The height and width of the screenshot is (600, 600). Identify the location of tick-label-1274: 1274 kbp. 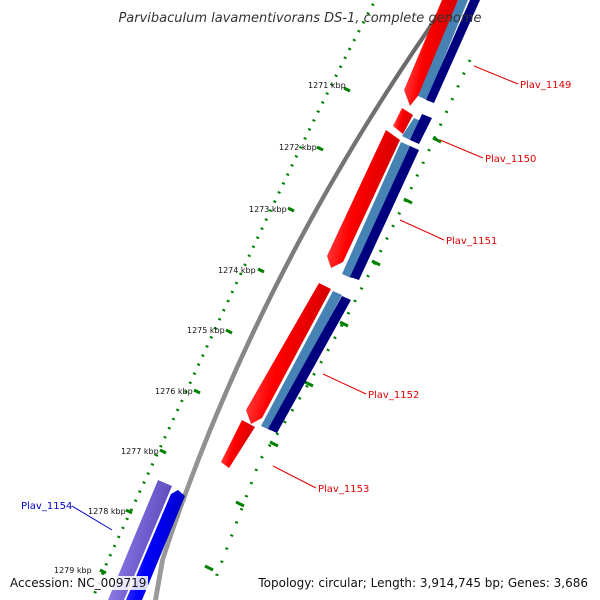
(237, 270).